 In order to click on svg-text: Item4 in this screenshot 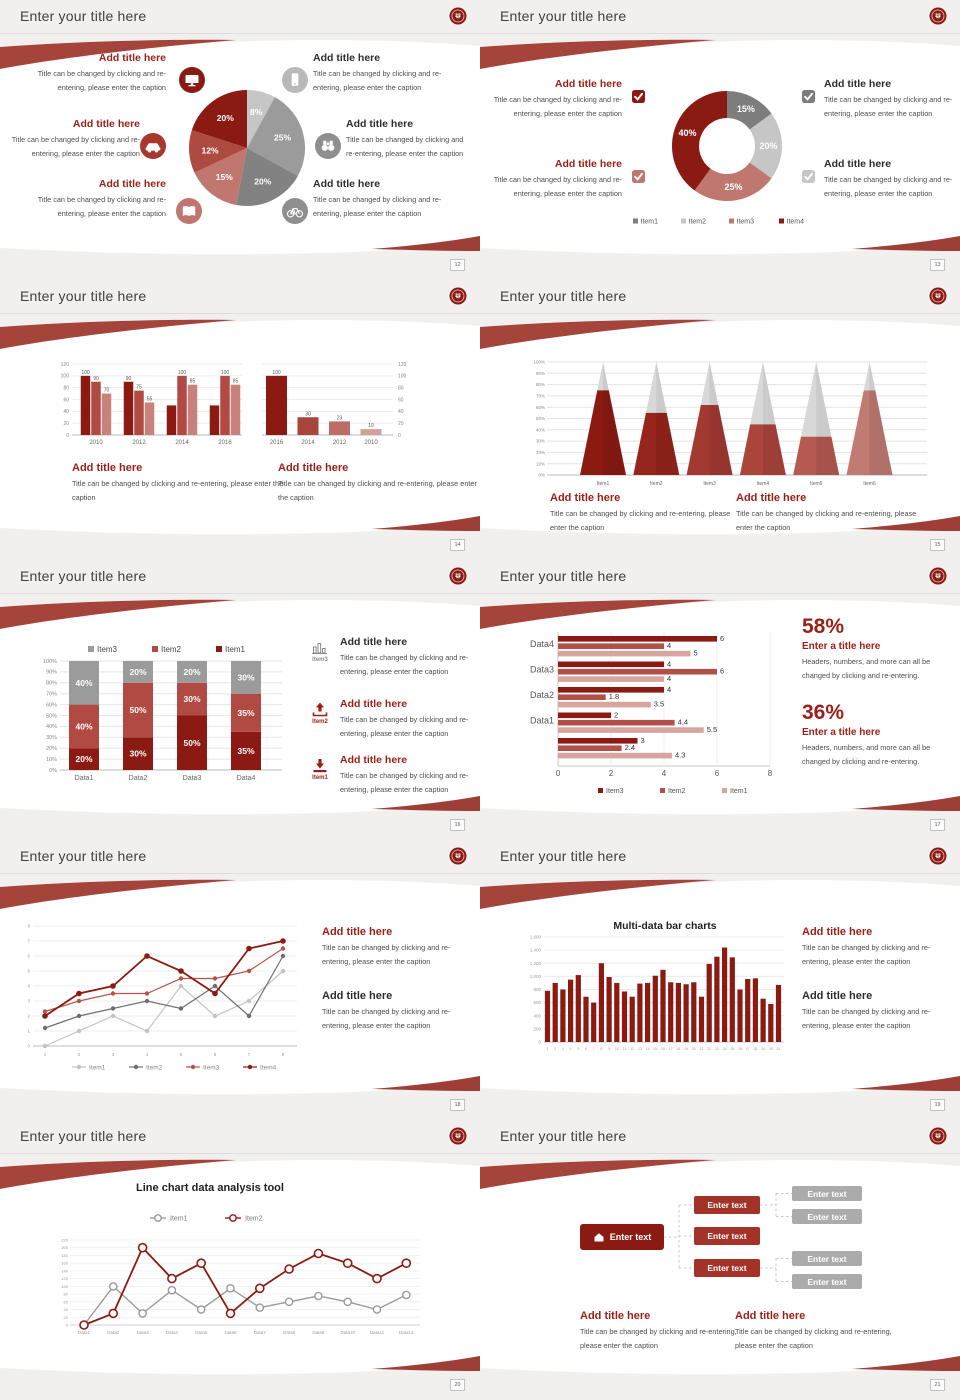, I will do `click(268, 1068)`.